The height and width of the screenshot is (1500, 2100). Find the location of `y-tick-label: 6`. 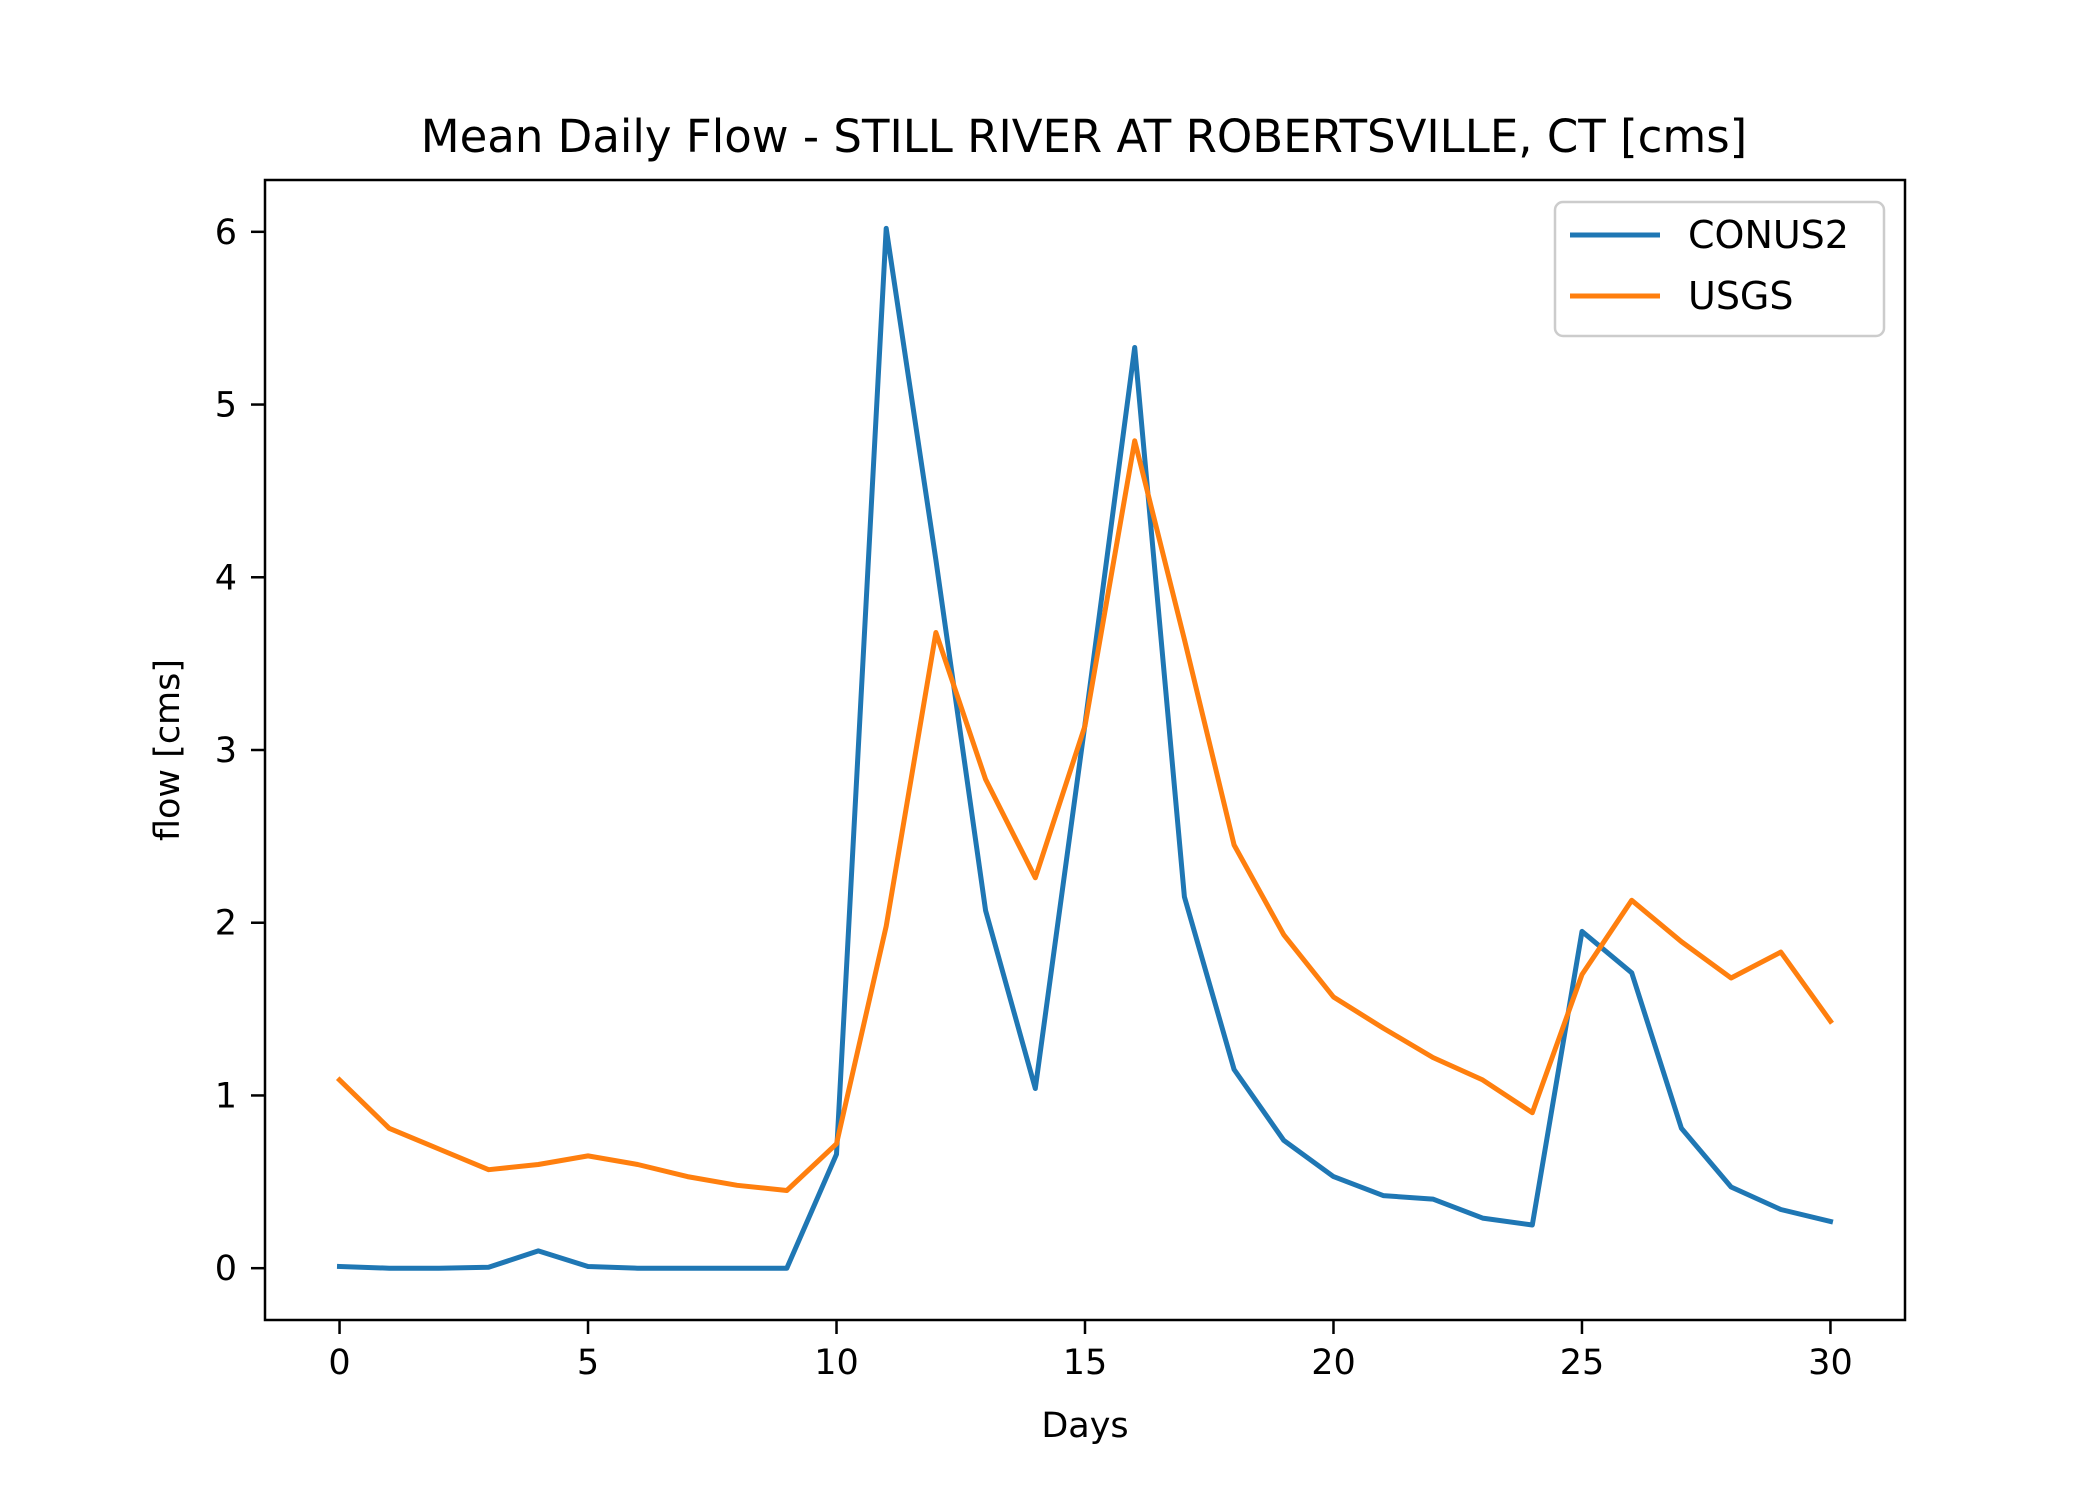

y-tick-label: 6 is located at coordinates (226, 233).